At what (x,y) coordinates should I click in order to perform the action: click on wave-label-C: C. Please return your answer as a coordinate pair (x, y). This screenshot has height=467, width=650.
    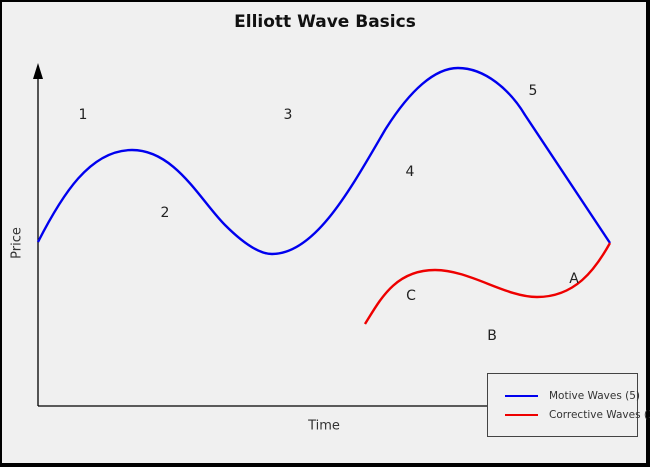
    Looking at the image, I should click on (411, 296).